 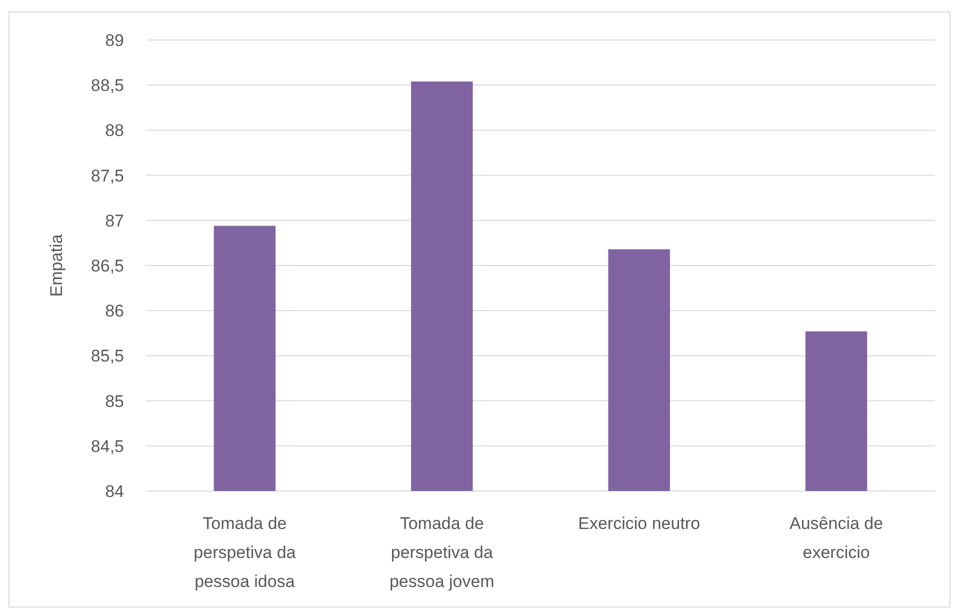 I want to click on x-tick-label: Ausência de exercicio, so click(x=837, y=538).